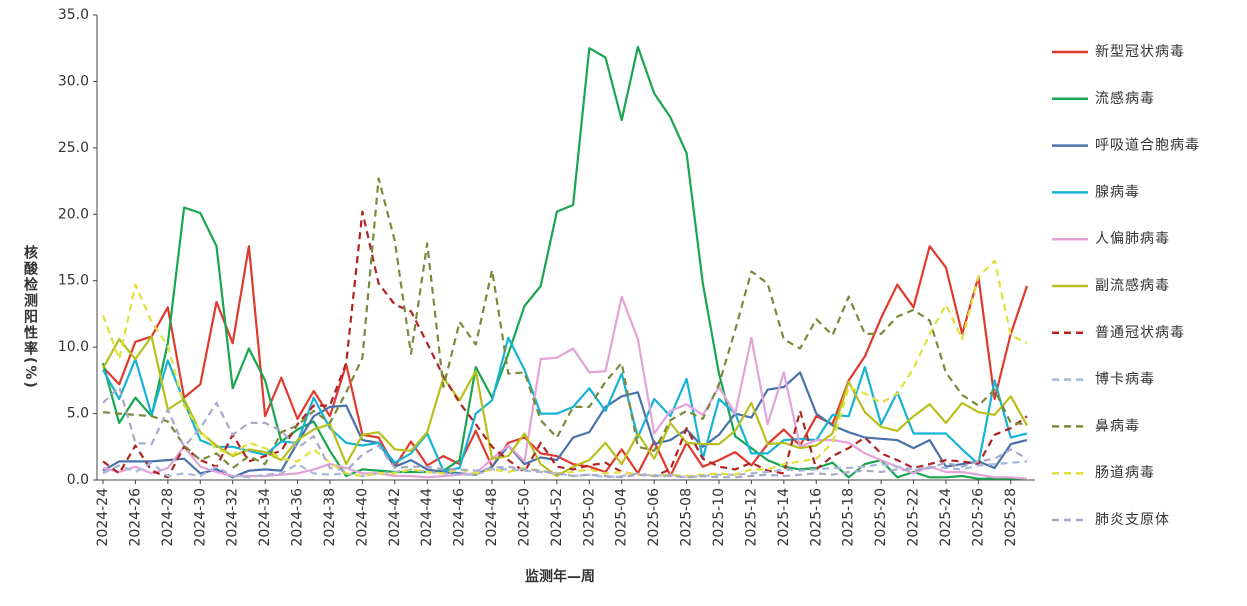  Describe the element at coordinates (492, 517) in the screenshot. I see `x-tick-label: 2024-48` at that location.